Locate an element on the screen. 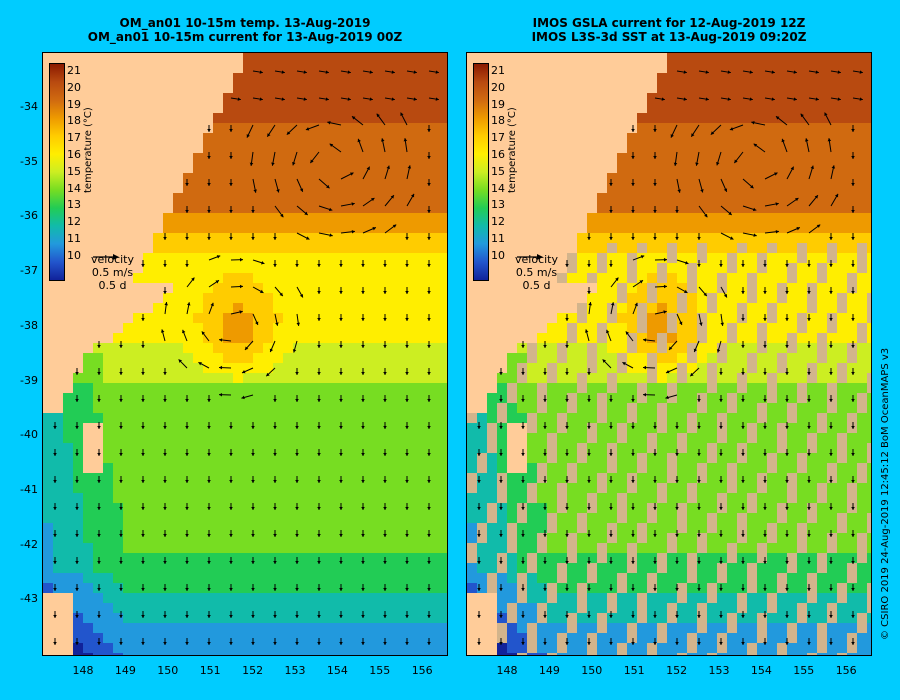 The width and height of the screenshot is (900, 700). latitude-label: -40 is located at coordinates (29, 435).